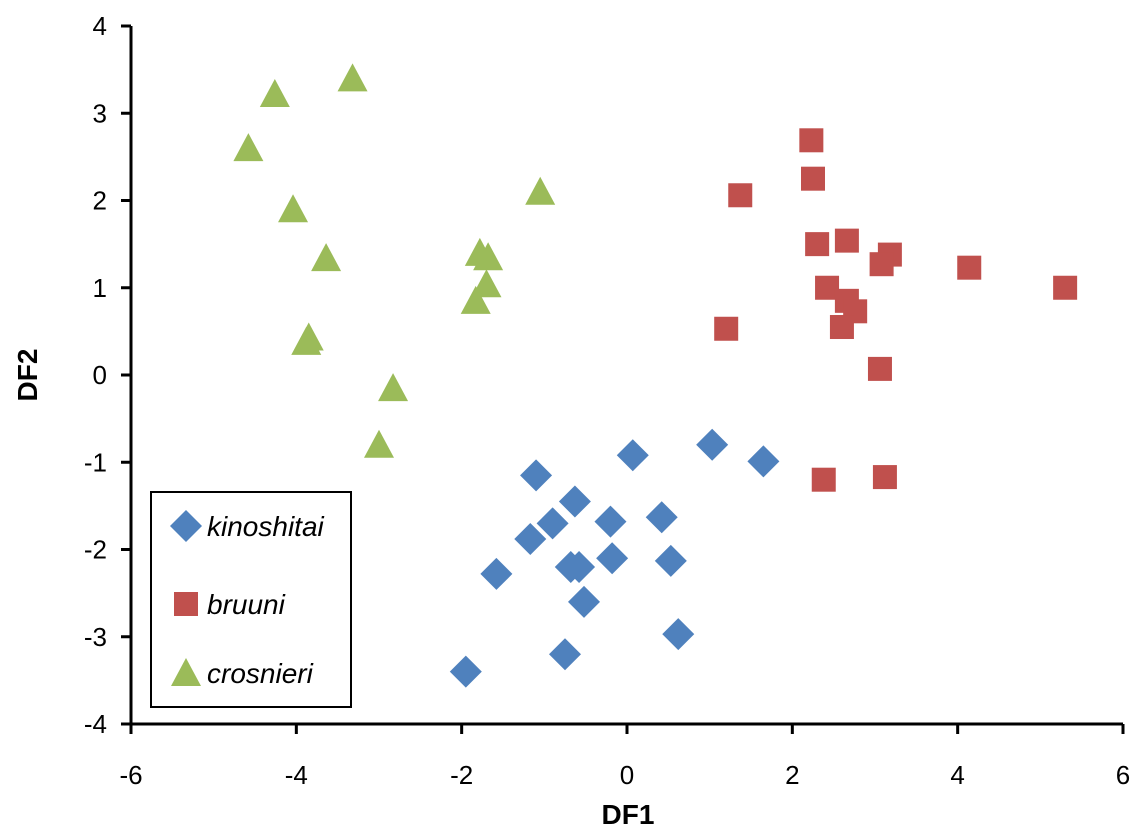  Describe the element at coordinates (394, 260) in the screenshot. I see `series-crosnieri` at that location.